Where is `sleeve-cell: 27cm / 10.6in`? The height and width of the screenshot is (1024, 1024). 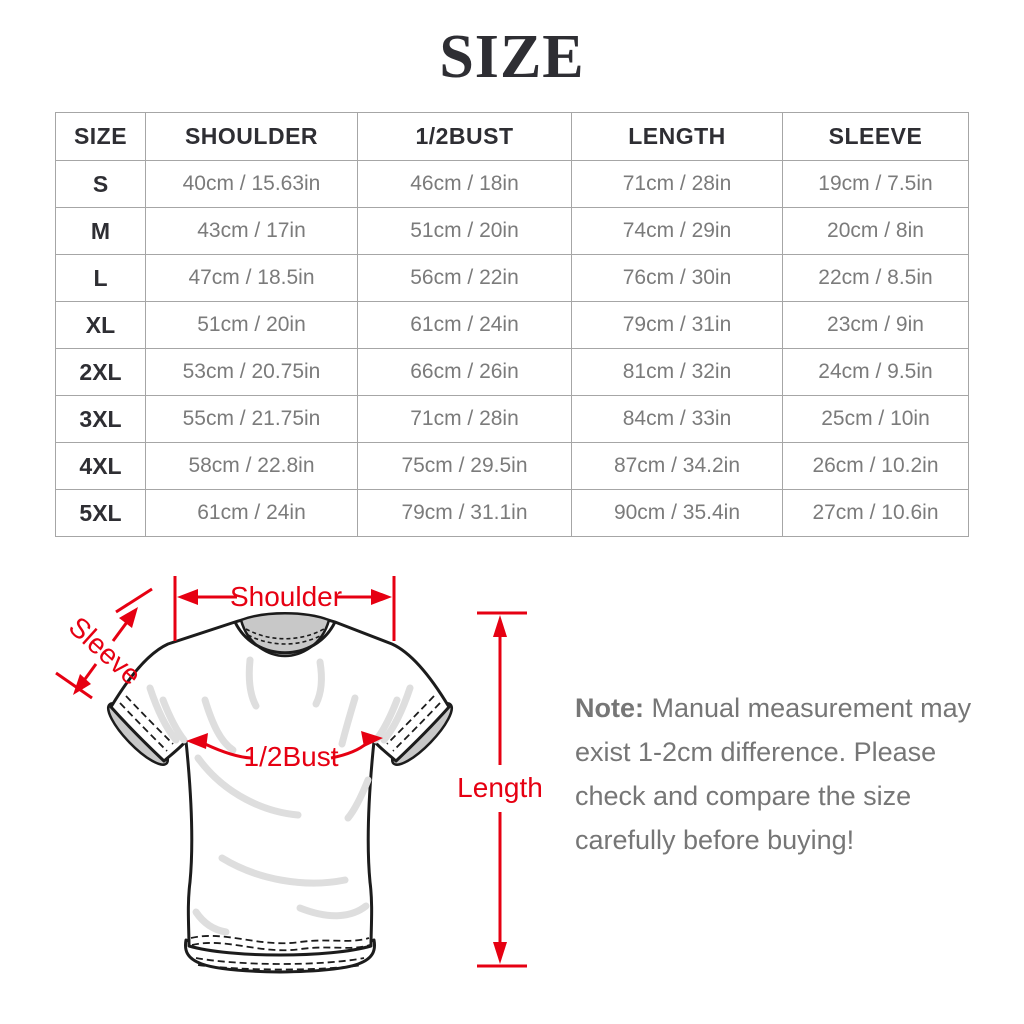 sleeve-cell: 27cm / 10.6in is located at coordinates (875, 513).